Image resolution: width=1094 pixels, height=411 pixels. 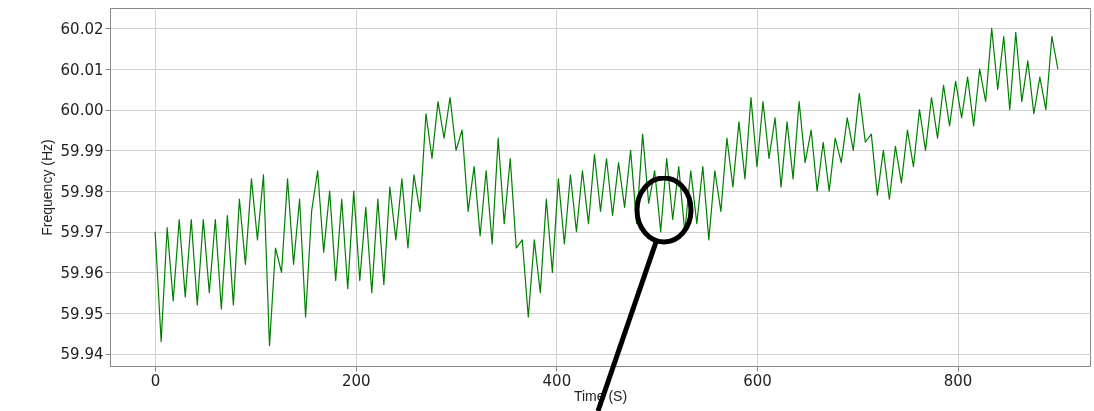 I want to click on x-tick-label: 200, so click(x=356, y=380).